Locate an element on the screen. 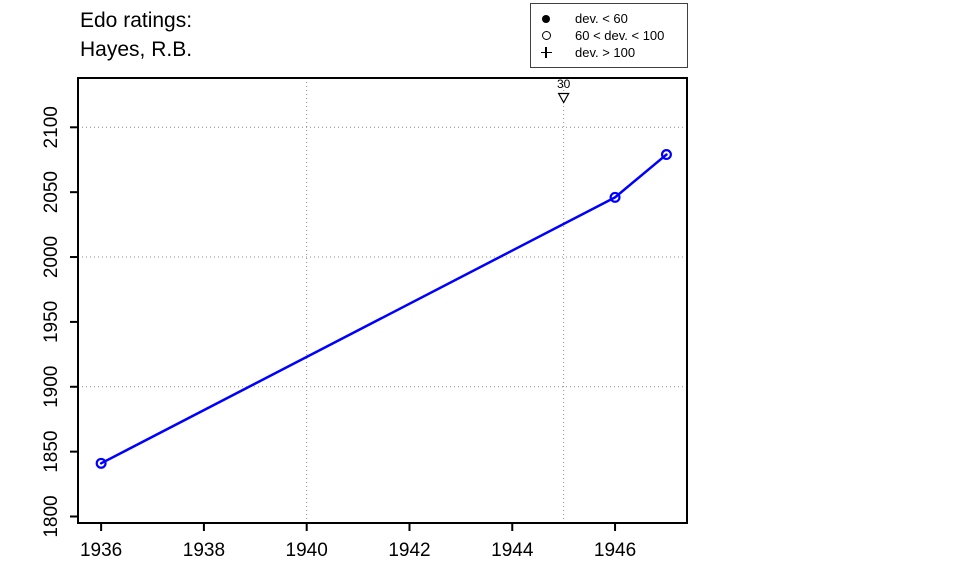 This screenshot has height=576, width=960. x-axis-tick-label: 1936 is located at coordinates (101, 550).